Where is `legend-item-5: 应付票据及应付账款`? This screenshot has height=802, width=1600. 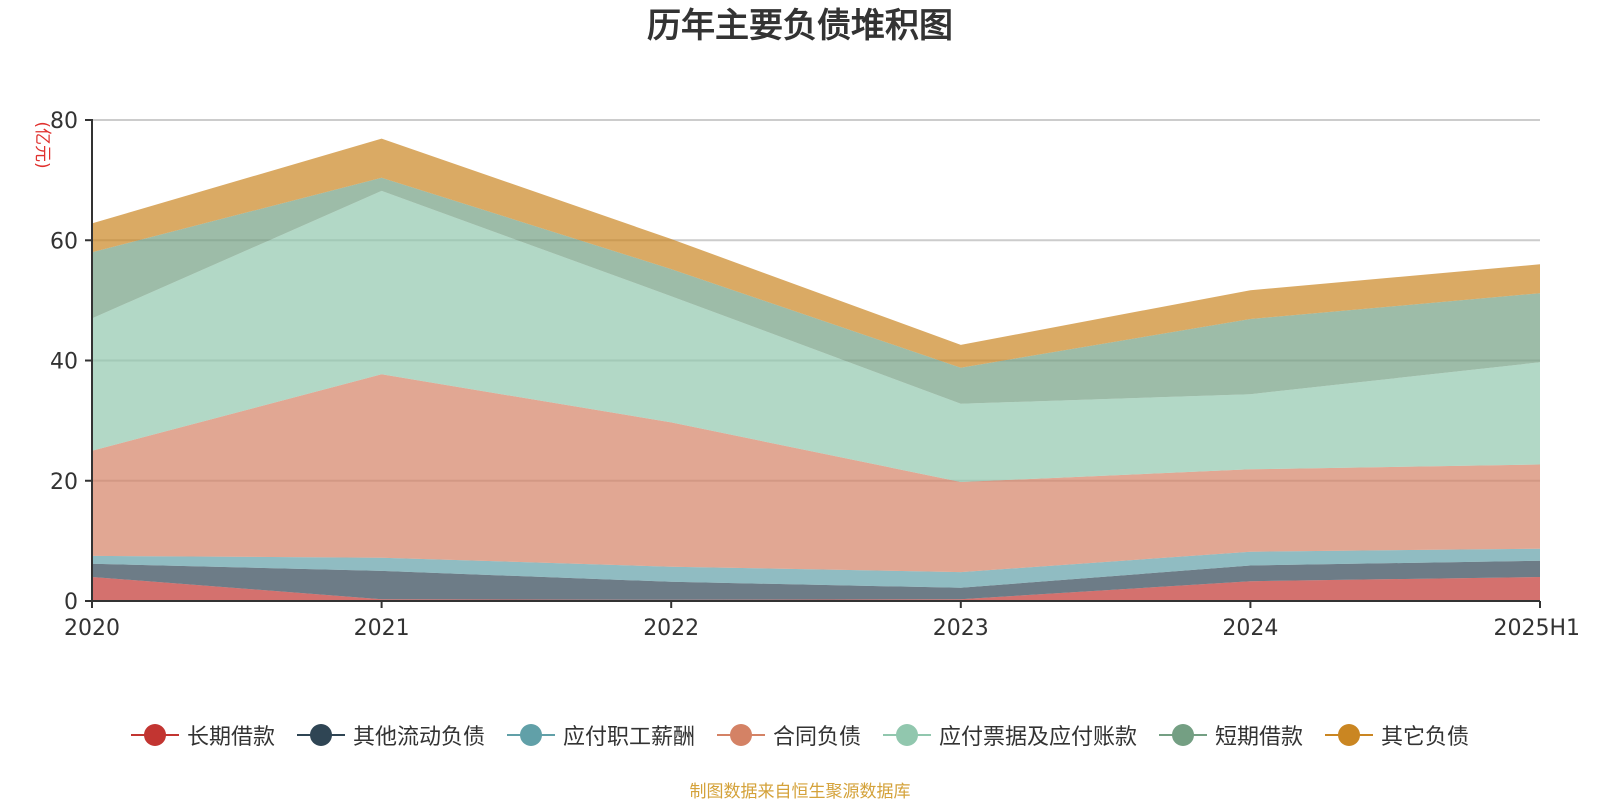
legend-item-5: 应付票据及应付账款 is located at coordinates (1010, 735).